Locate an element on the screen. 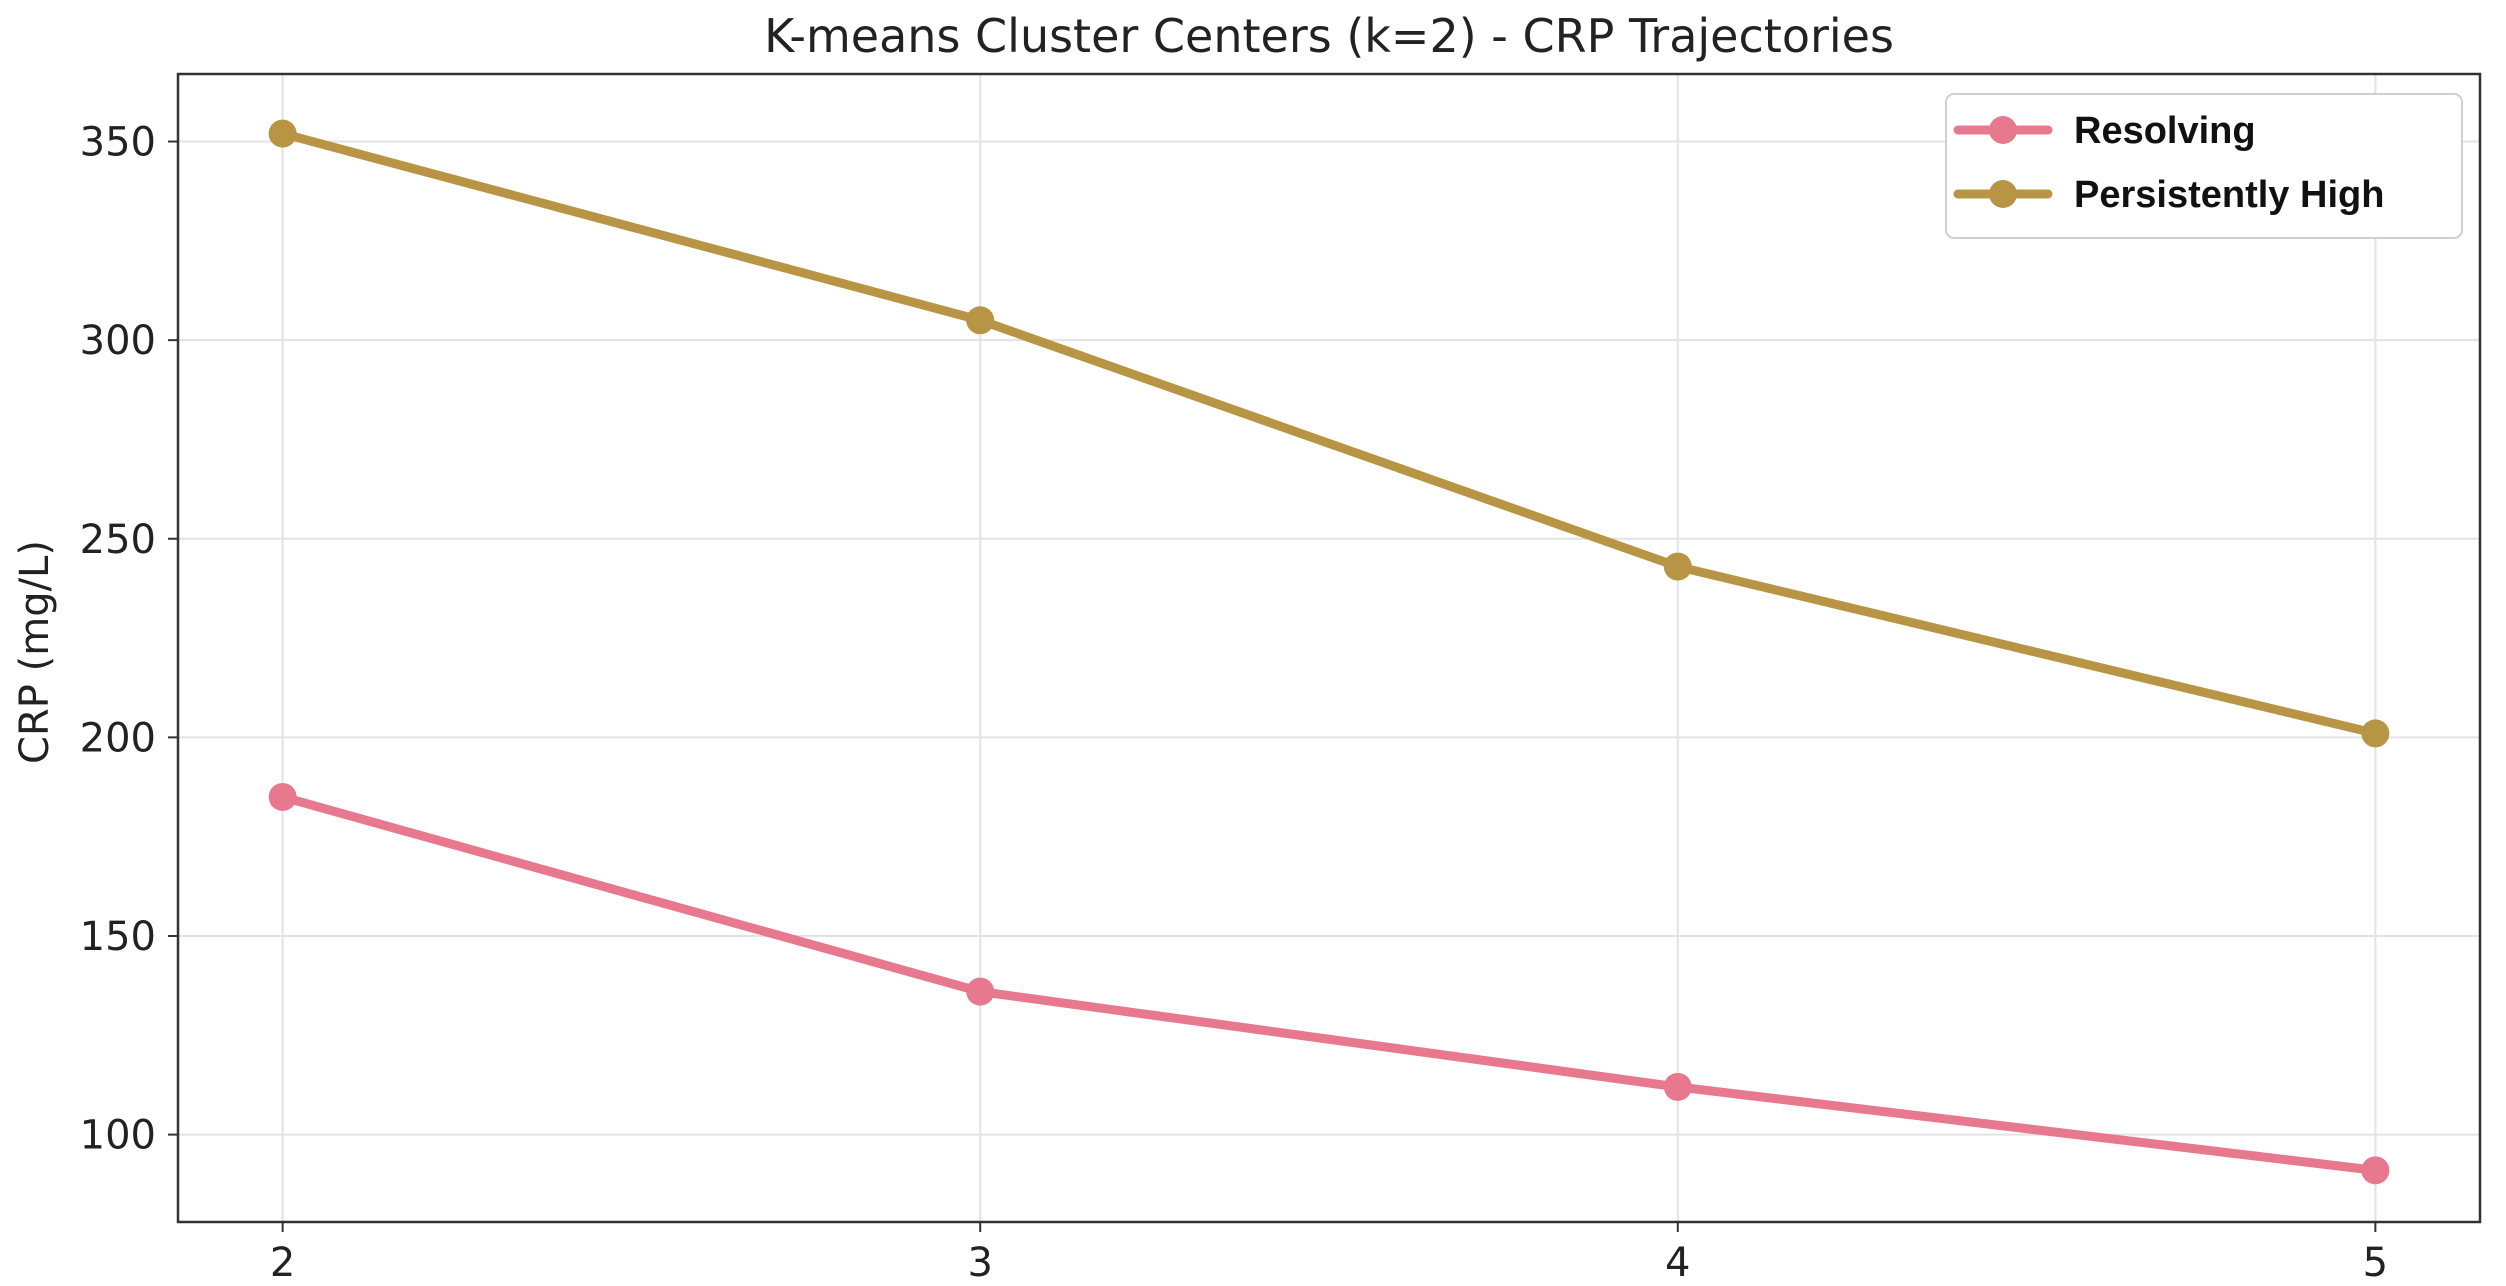  y-tick-label: 250 is located at coordinates (118, 540).